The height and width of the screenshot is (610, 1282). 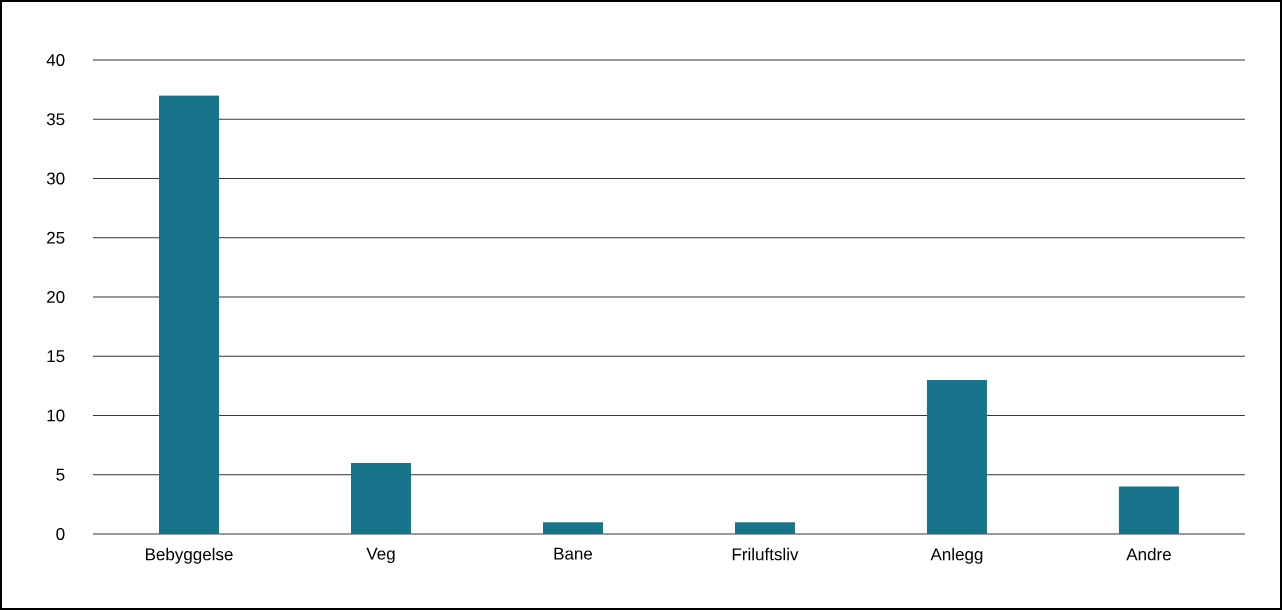 What do you see at coordinates (60, 474) in the screenshot?
I see `y-tick-label: 5` at bounding box center [60, 474].